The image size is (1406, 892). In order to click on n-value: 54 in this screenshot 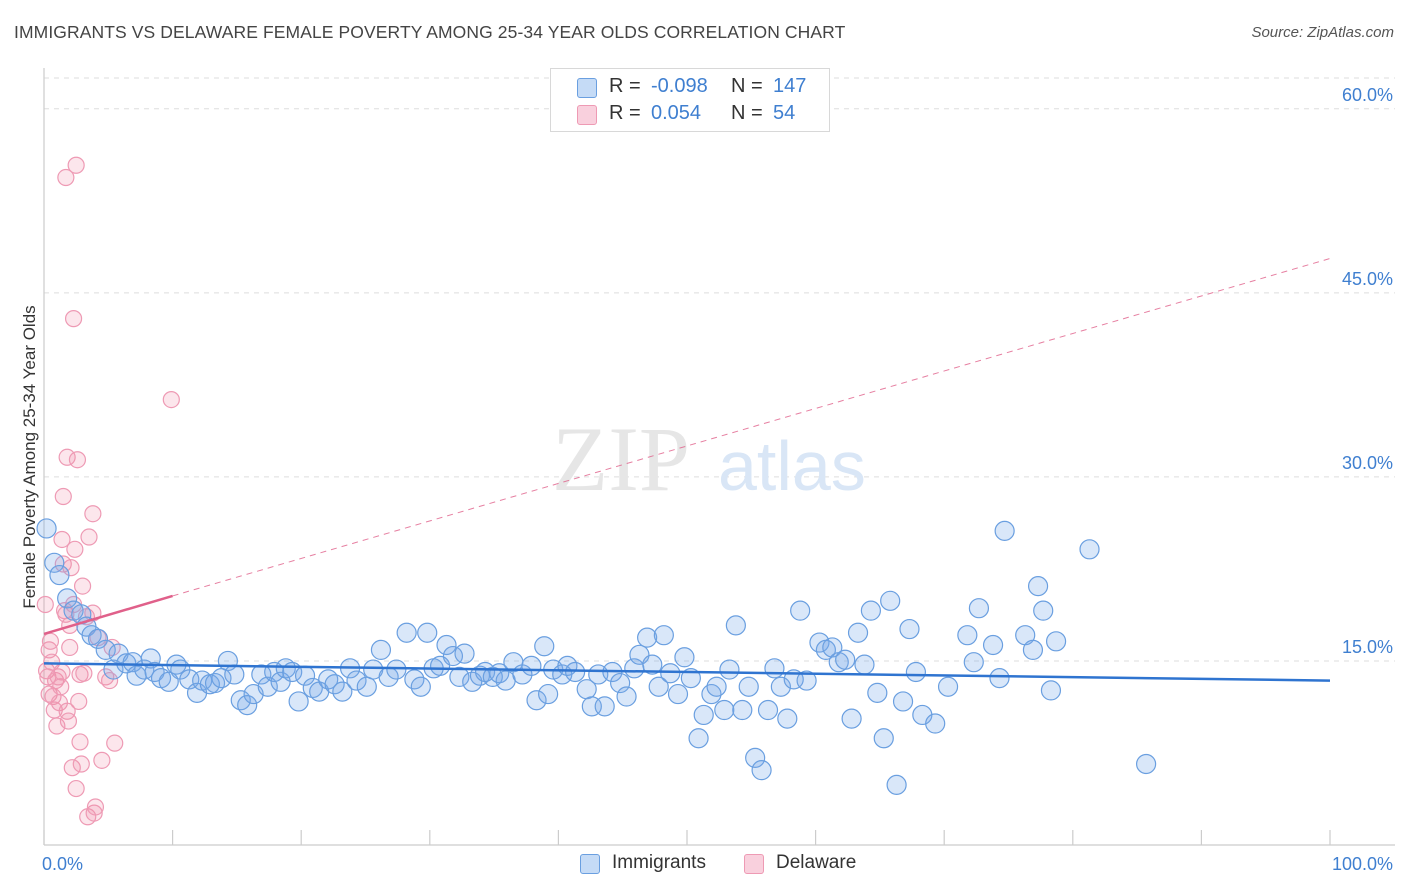, I will do `click(784, 113)`.